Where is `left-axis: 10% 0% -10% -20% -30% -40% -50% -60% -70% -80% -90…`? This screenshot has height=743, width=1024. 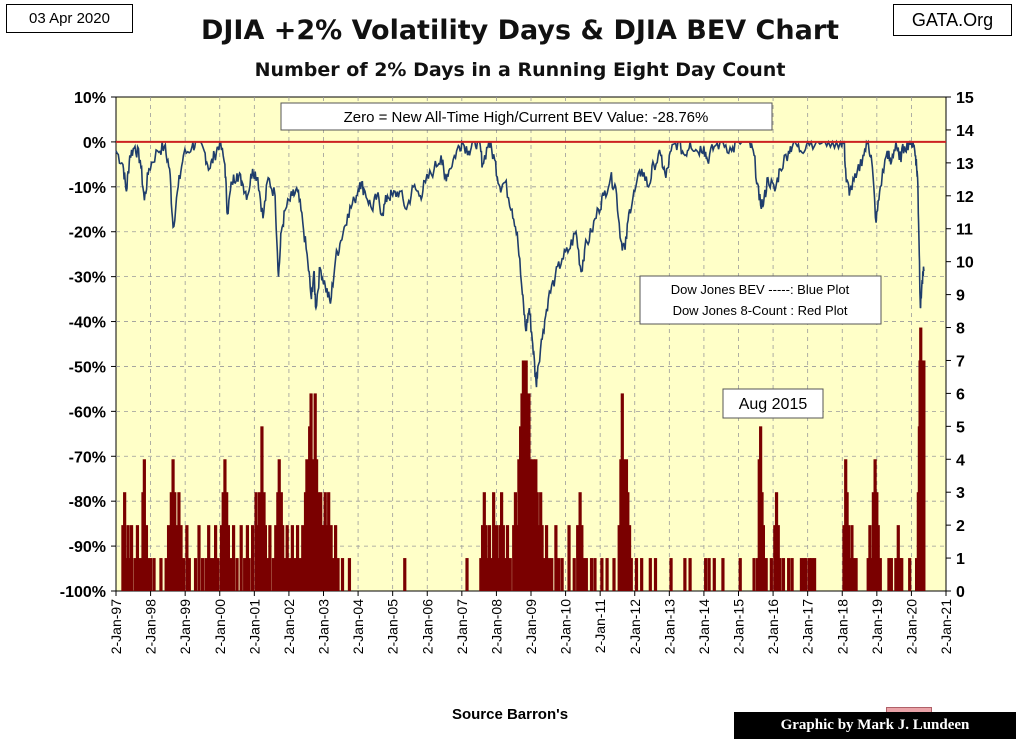 left-axis: 10% 0% -10% -20% -30% -40% -50% -60% -70% -80% -90… is located at coordinates (88, 345).